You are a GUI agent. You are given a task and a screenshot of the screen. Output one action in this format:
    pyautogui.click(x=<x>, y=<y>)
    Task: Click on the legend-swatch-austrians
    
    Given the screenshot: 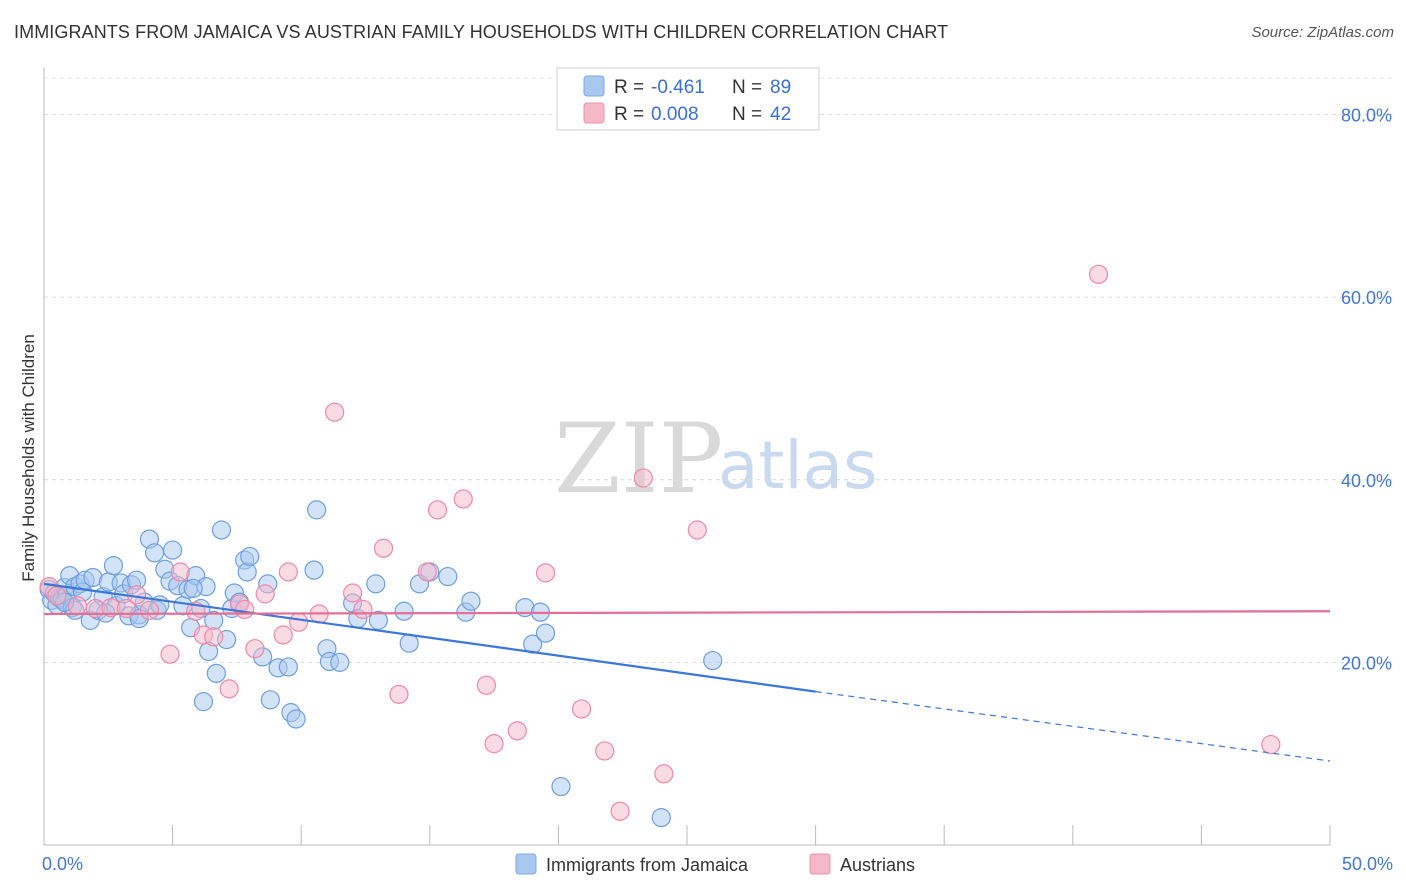 What is the action you would take?
    pyautogui.click(x=594, y=113)
    